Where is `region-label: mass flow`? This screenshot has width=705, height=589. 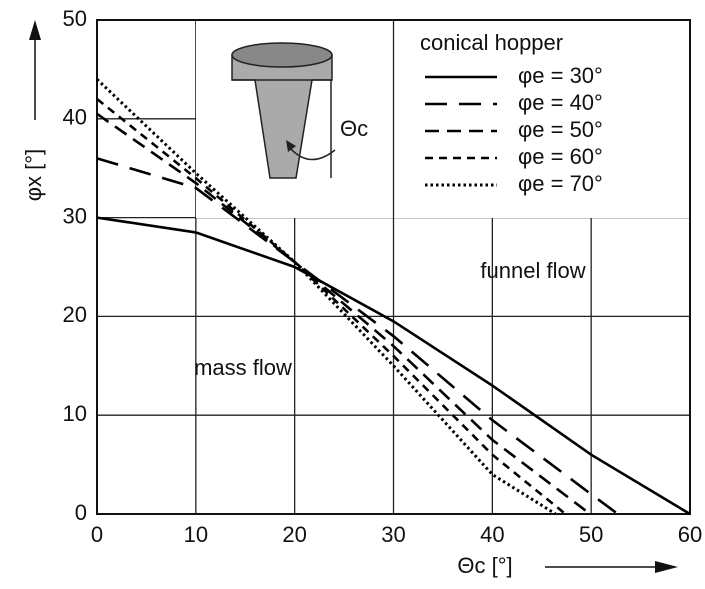
region-label: mass flow is located at coordinates (243, 367).